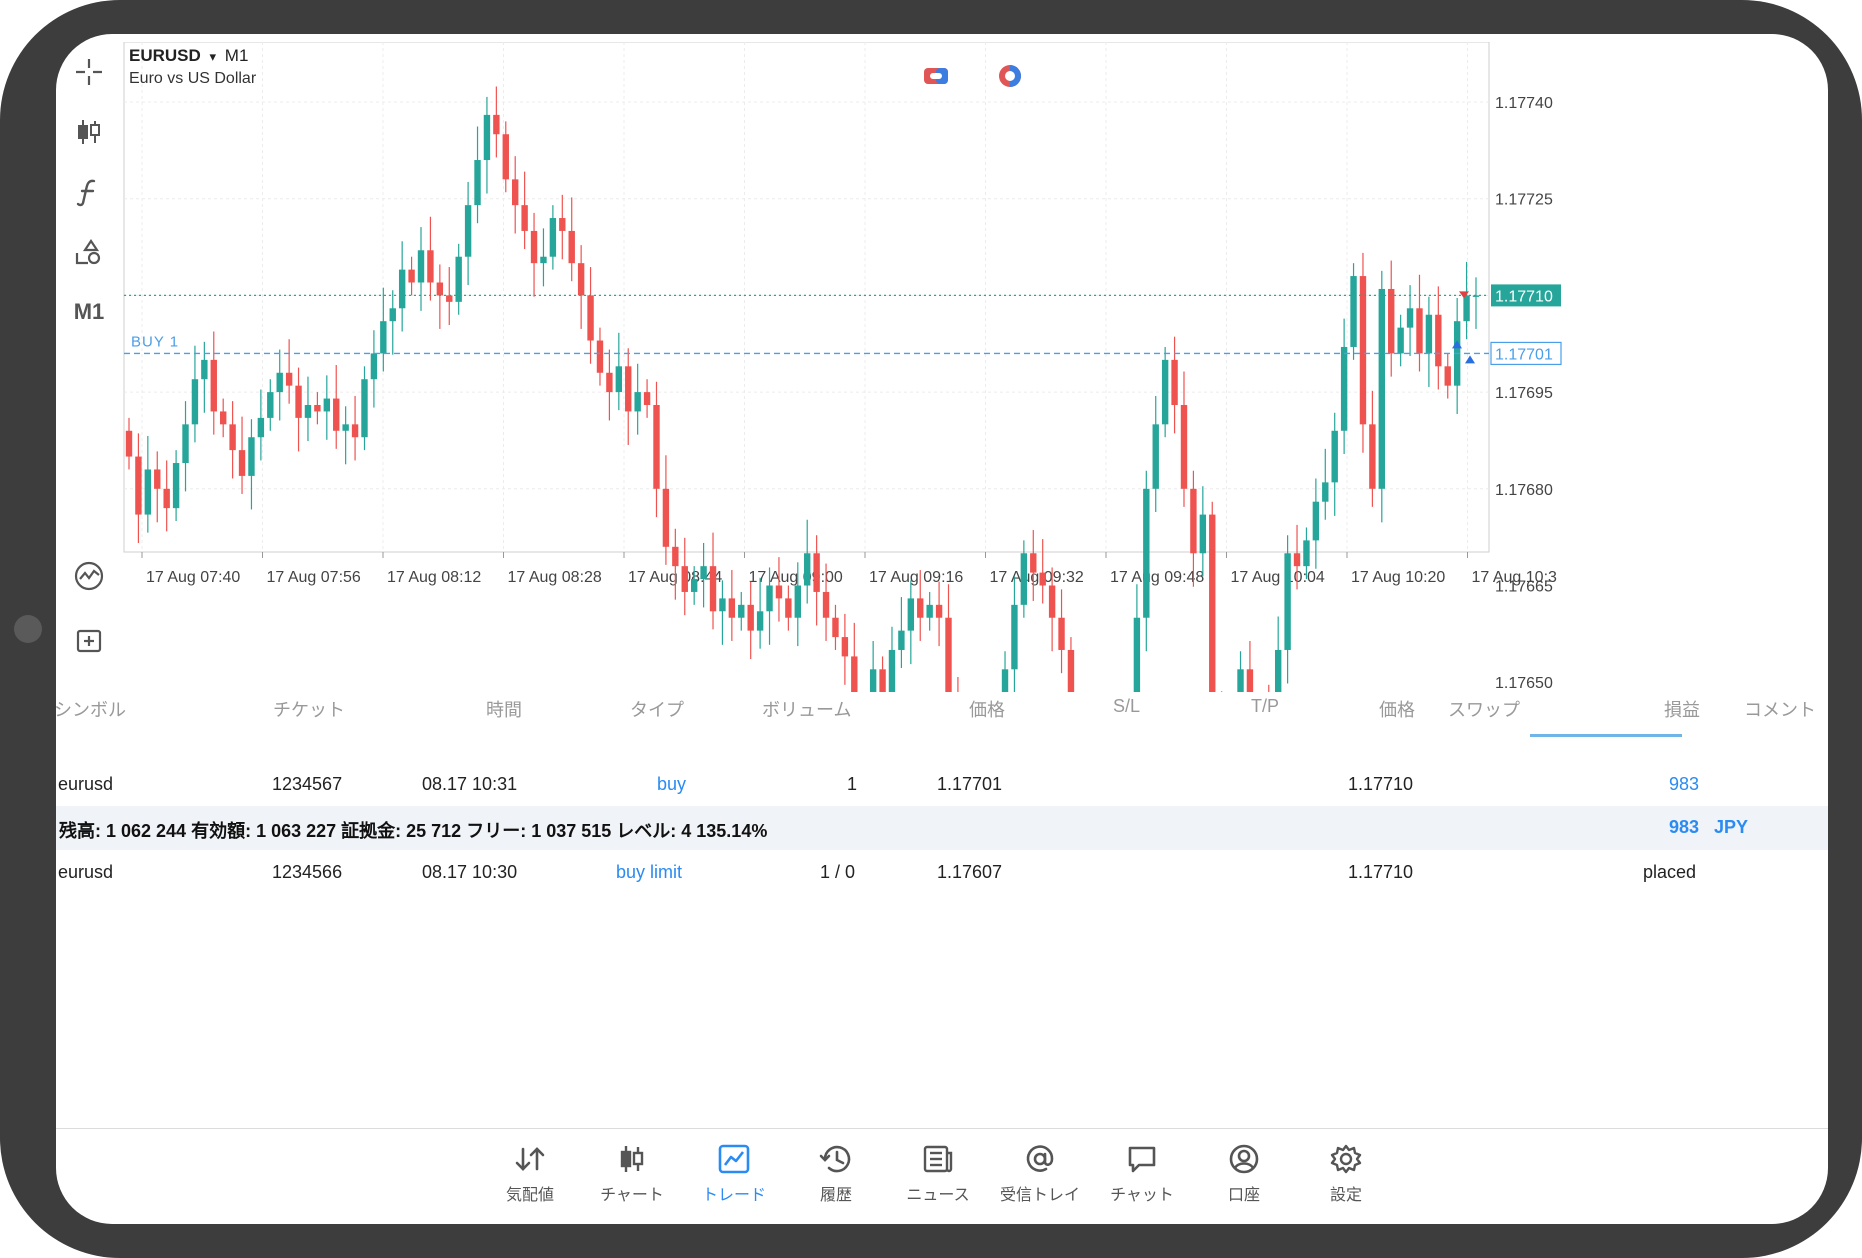 The height and width of the screenshot is (1258, 1862). I want to click on sort-indicator, so click(1606, 735).